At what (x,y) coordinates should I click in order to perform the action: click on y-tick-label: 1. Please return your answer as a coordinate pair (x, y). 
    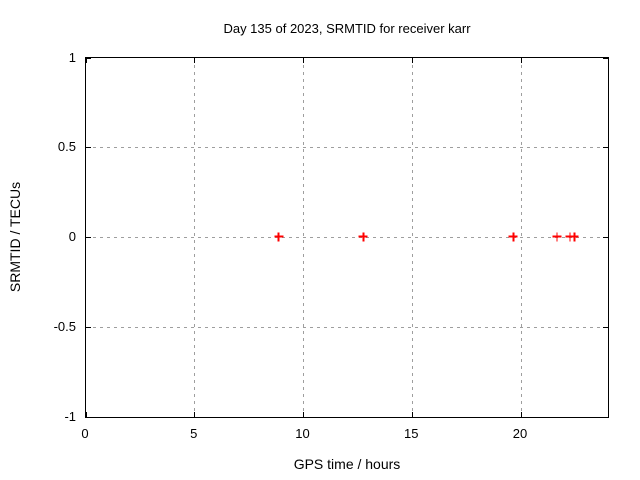
    Looking at the image, I should click on (72, 57).